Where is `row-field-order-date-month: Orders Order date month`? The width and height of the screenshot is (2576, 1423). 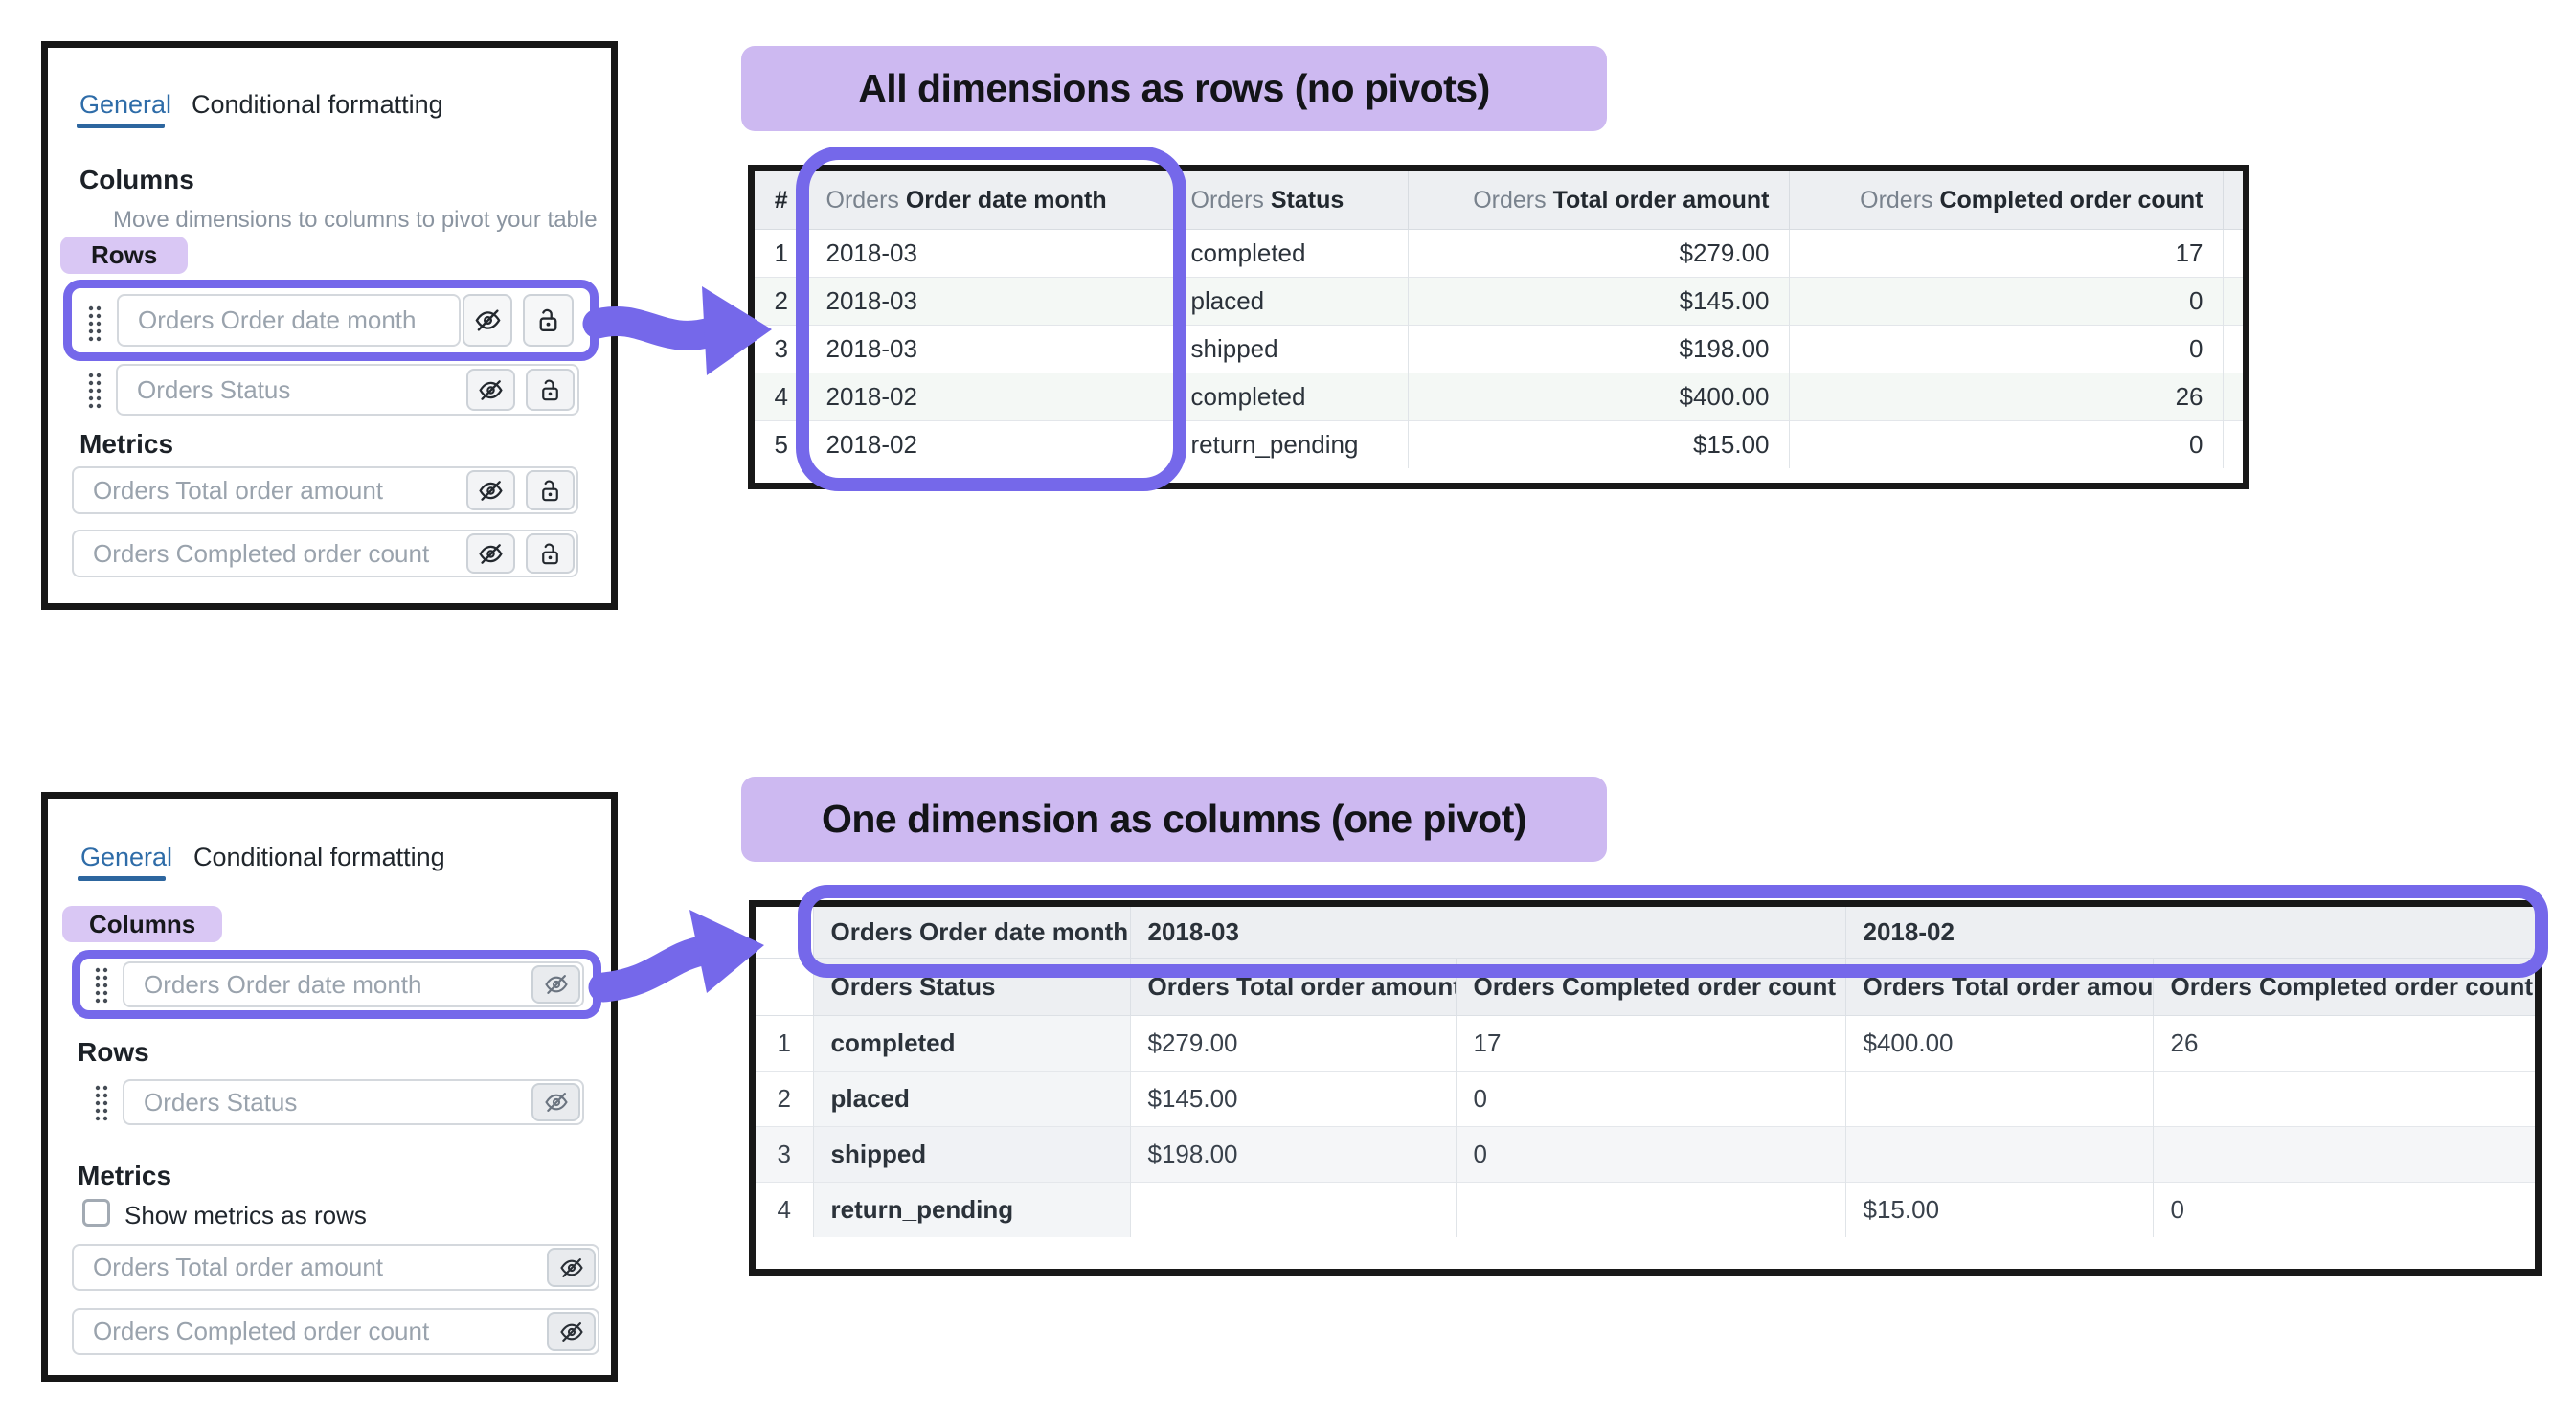
row-field-order-date-month: Orders Order date month is located at coordinates (289, 321).